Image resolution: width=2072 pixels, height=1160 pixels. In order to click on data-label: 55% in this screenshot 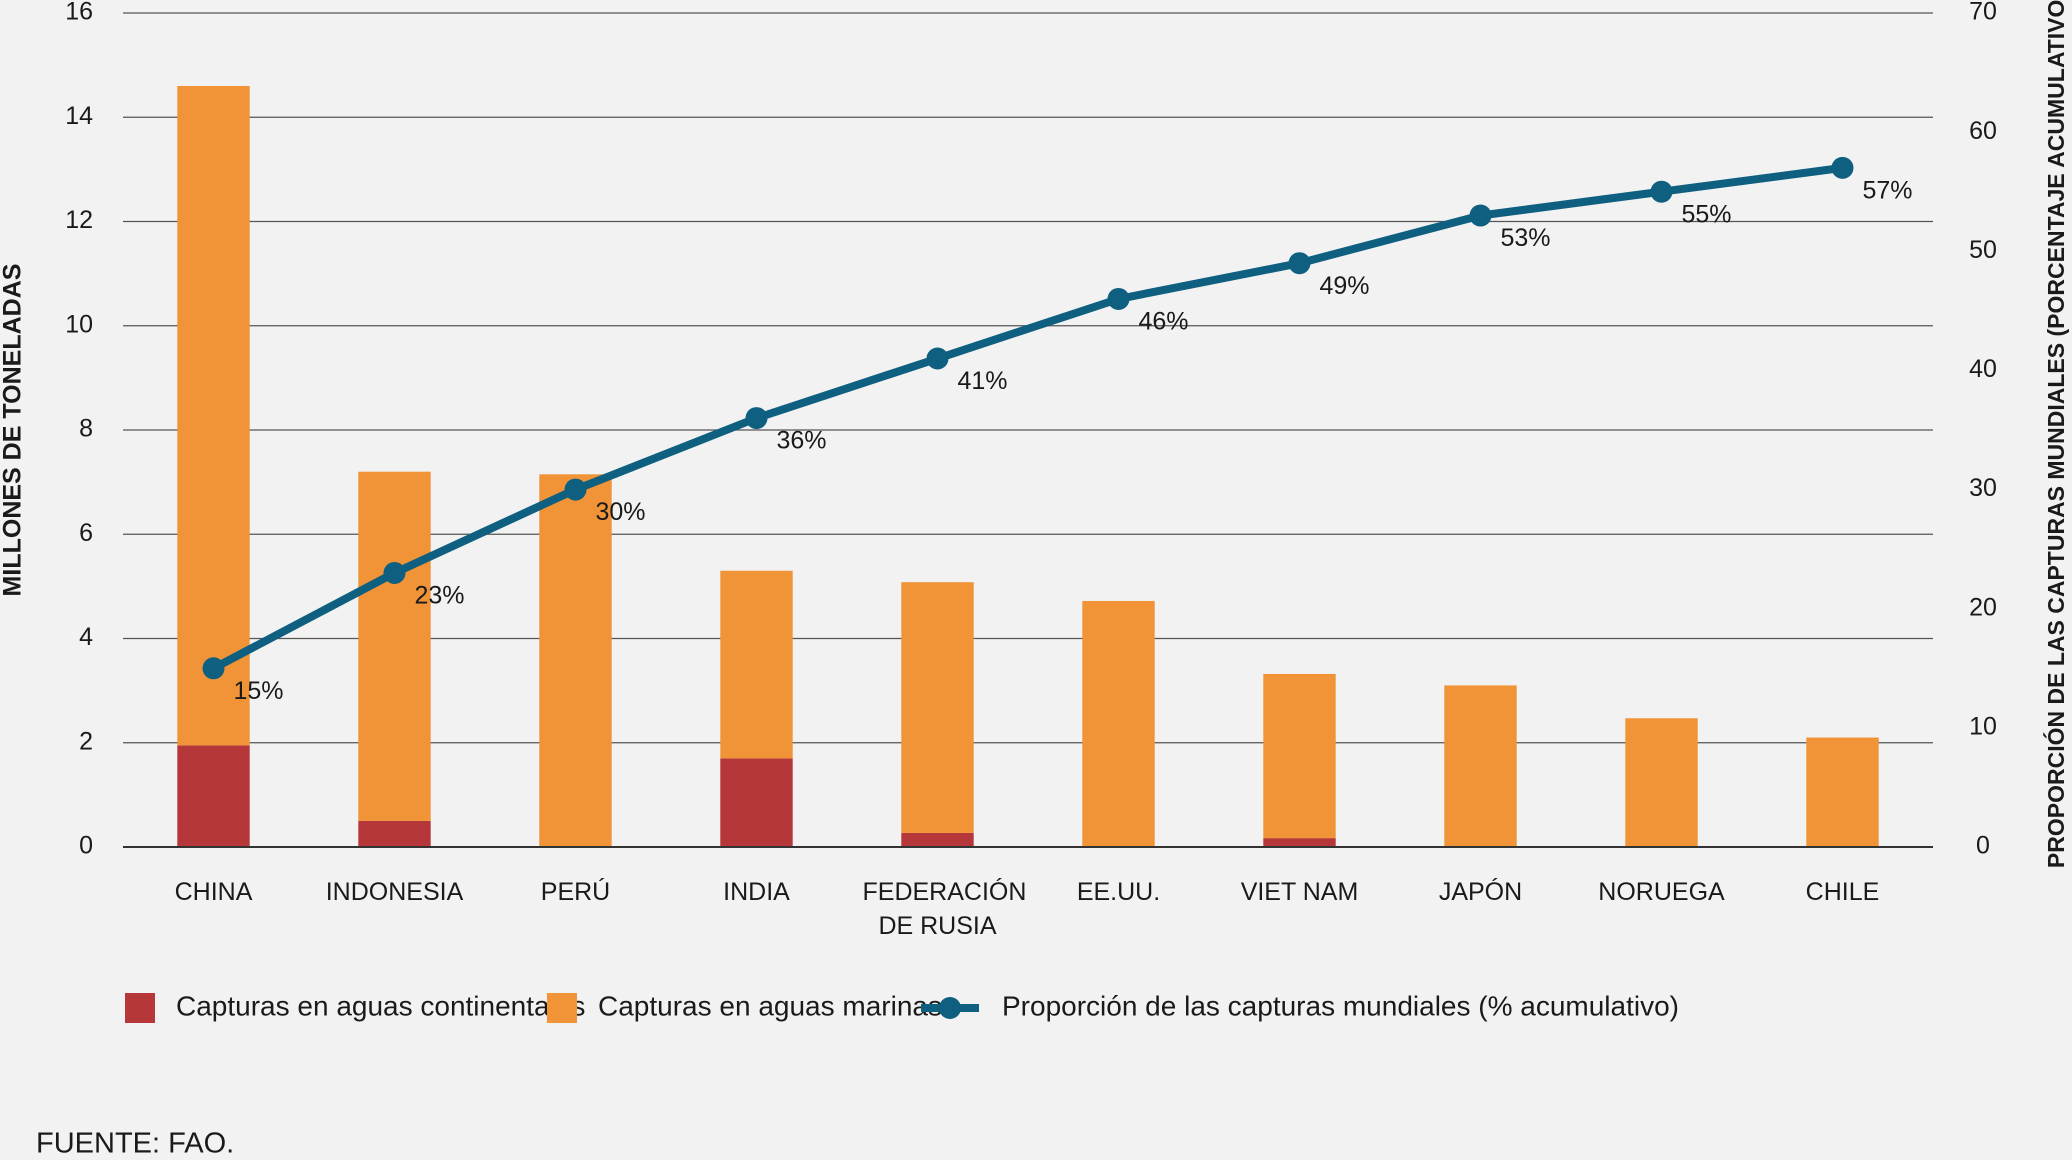, I will do `click(1706, 214)`.